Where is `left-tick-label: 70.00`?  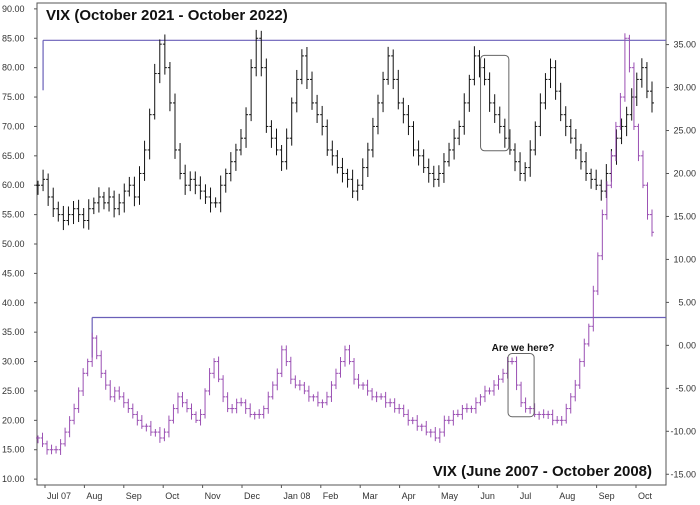
left-tick-label: 70.00 is located at coordinates (13, 126).